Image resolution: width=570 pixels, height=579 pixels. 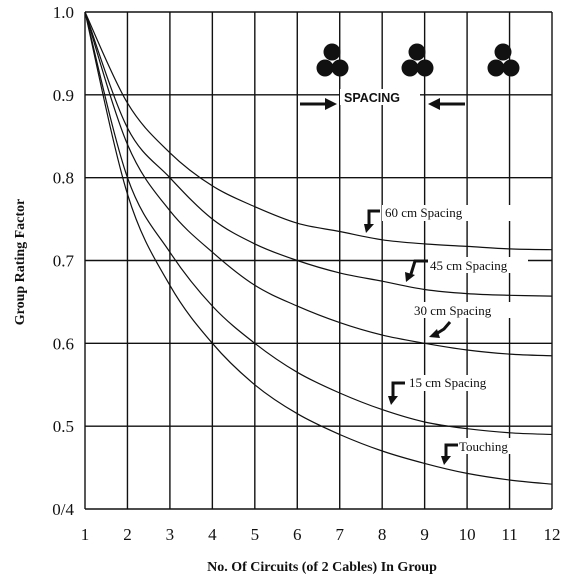 I want to click on y-tick-label: 0.8, so click(x=63, y=178).